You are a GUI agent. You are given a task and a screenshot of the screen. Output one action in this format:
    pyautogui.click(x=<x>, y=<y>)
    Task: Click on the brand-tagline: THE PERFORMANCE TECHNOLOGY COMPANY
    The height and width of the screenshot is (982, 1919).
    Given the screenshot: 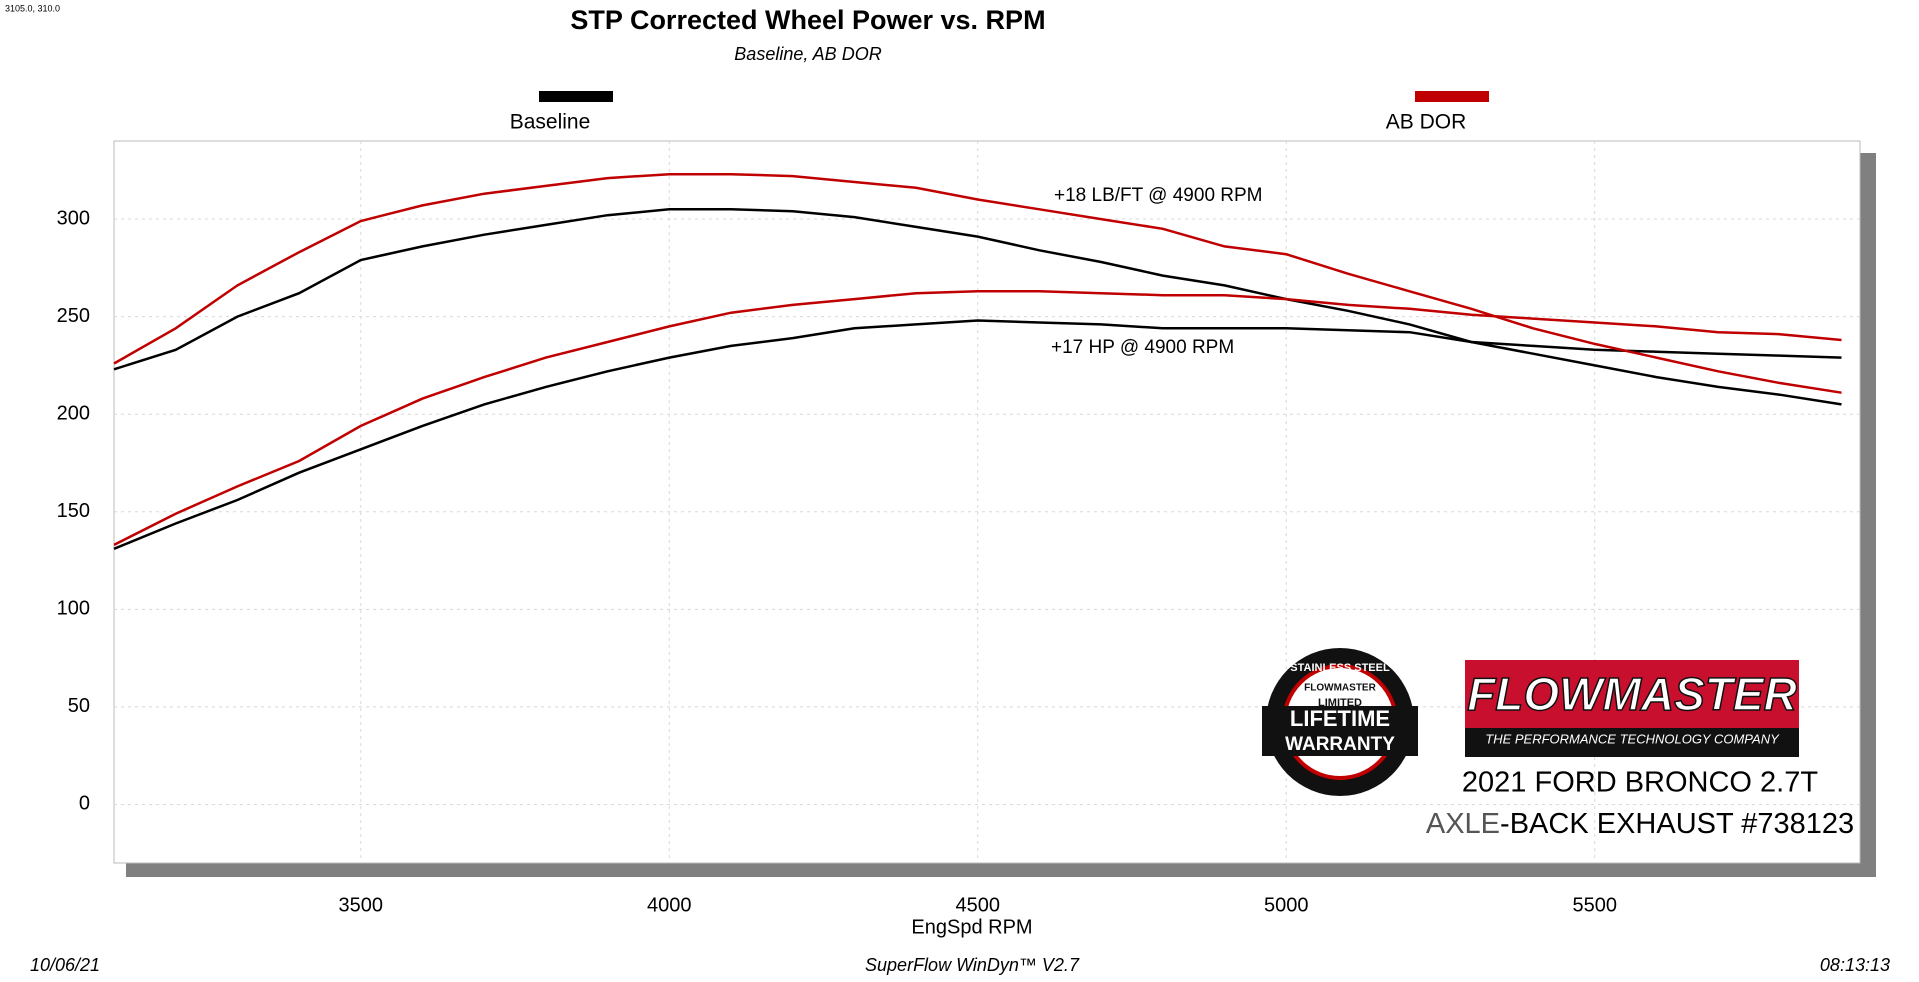 What is the action you would take?
    pyautogui.click(x=1632, y=738)
    